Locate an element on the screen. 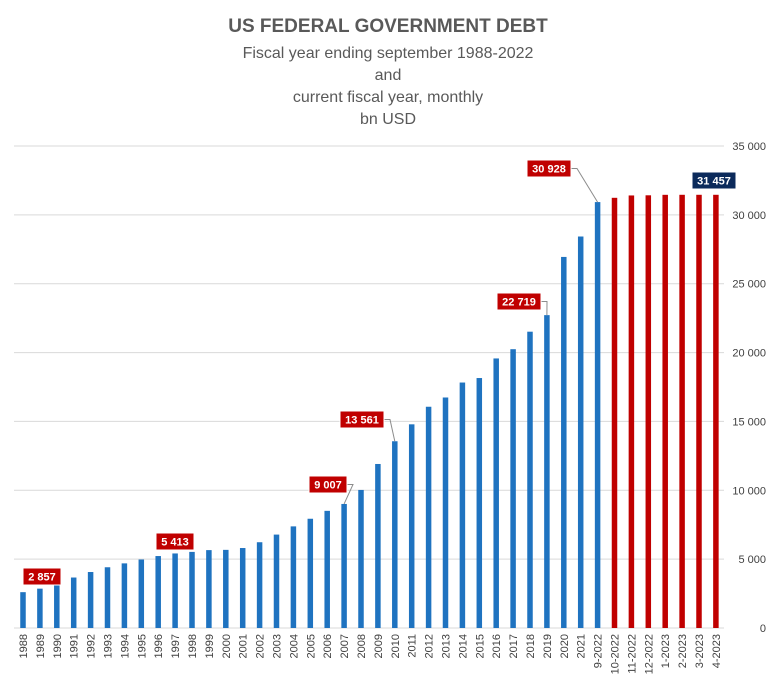 The height and width of the screenshot is (688, 776). bar-1995 is located at coordinates (141, 593).